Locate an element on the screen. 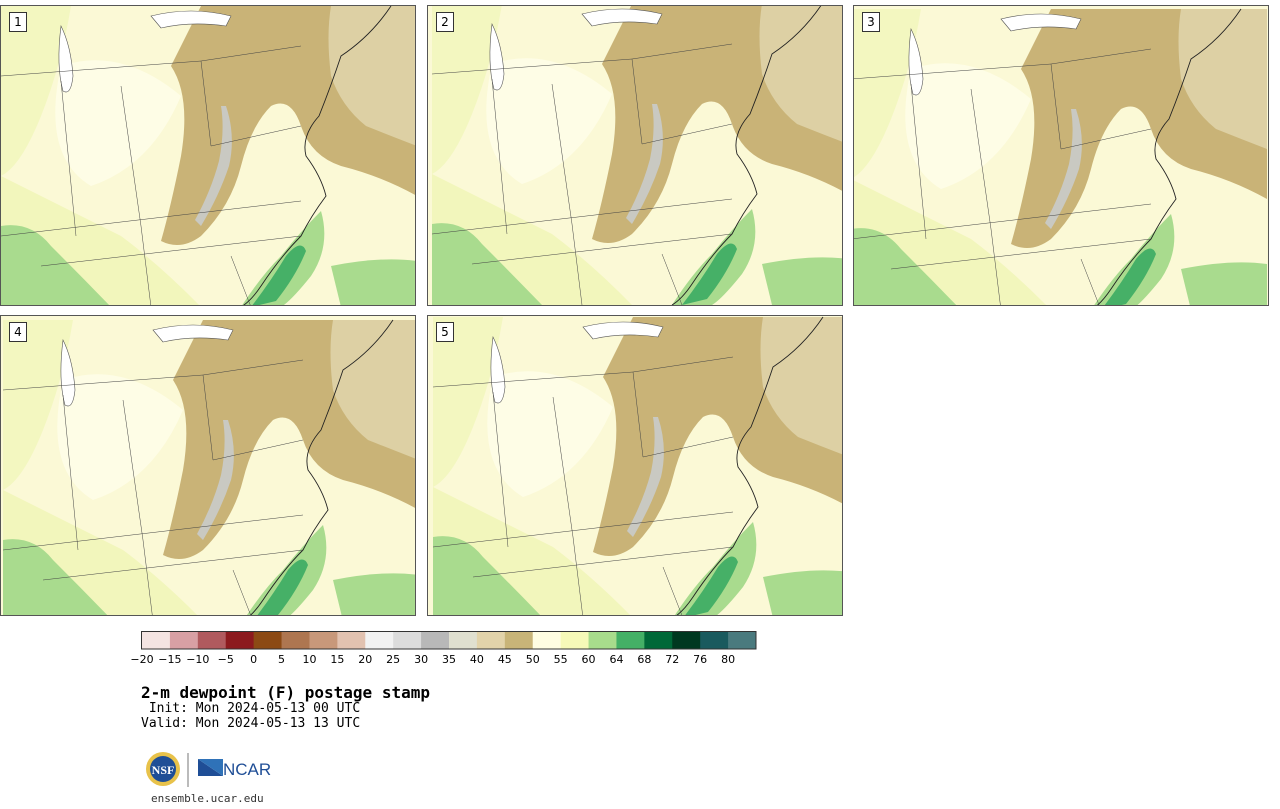 The image size is (1280, 809). map-panel-5: 5 is located at coordinates (635, 465).